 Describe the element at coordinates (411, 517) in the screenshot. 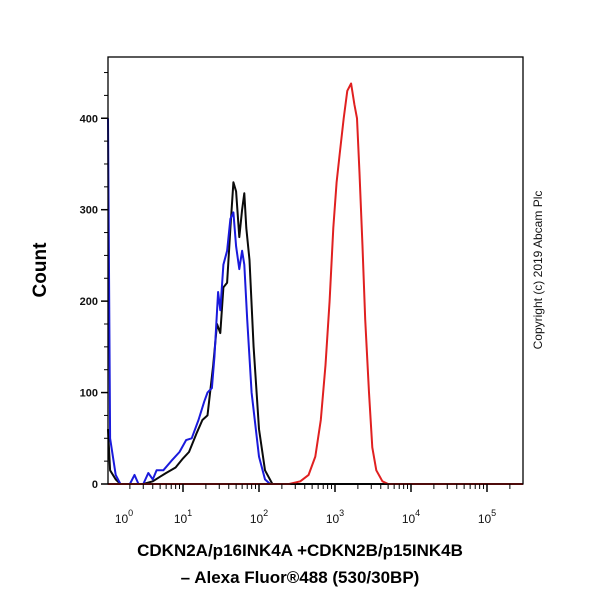

I see `x-tick-label: 10⁴` at that location.